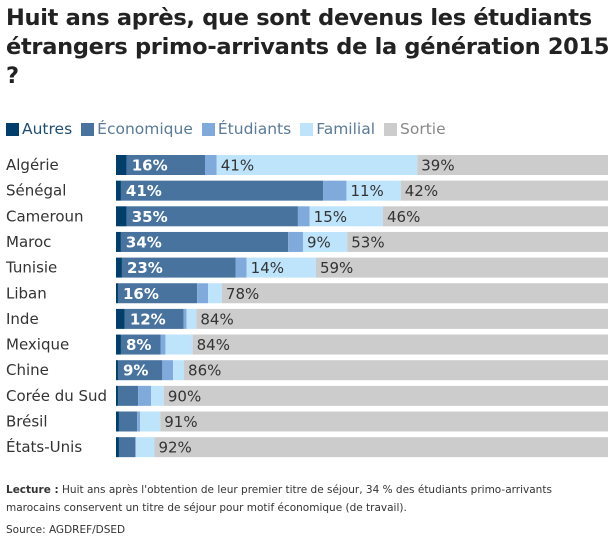 The width and height of the screenshot is (615, 542). Describe the element at coordinates (45, 216) in the screenshot. I see `category-label: Cameroun` at that location.